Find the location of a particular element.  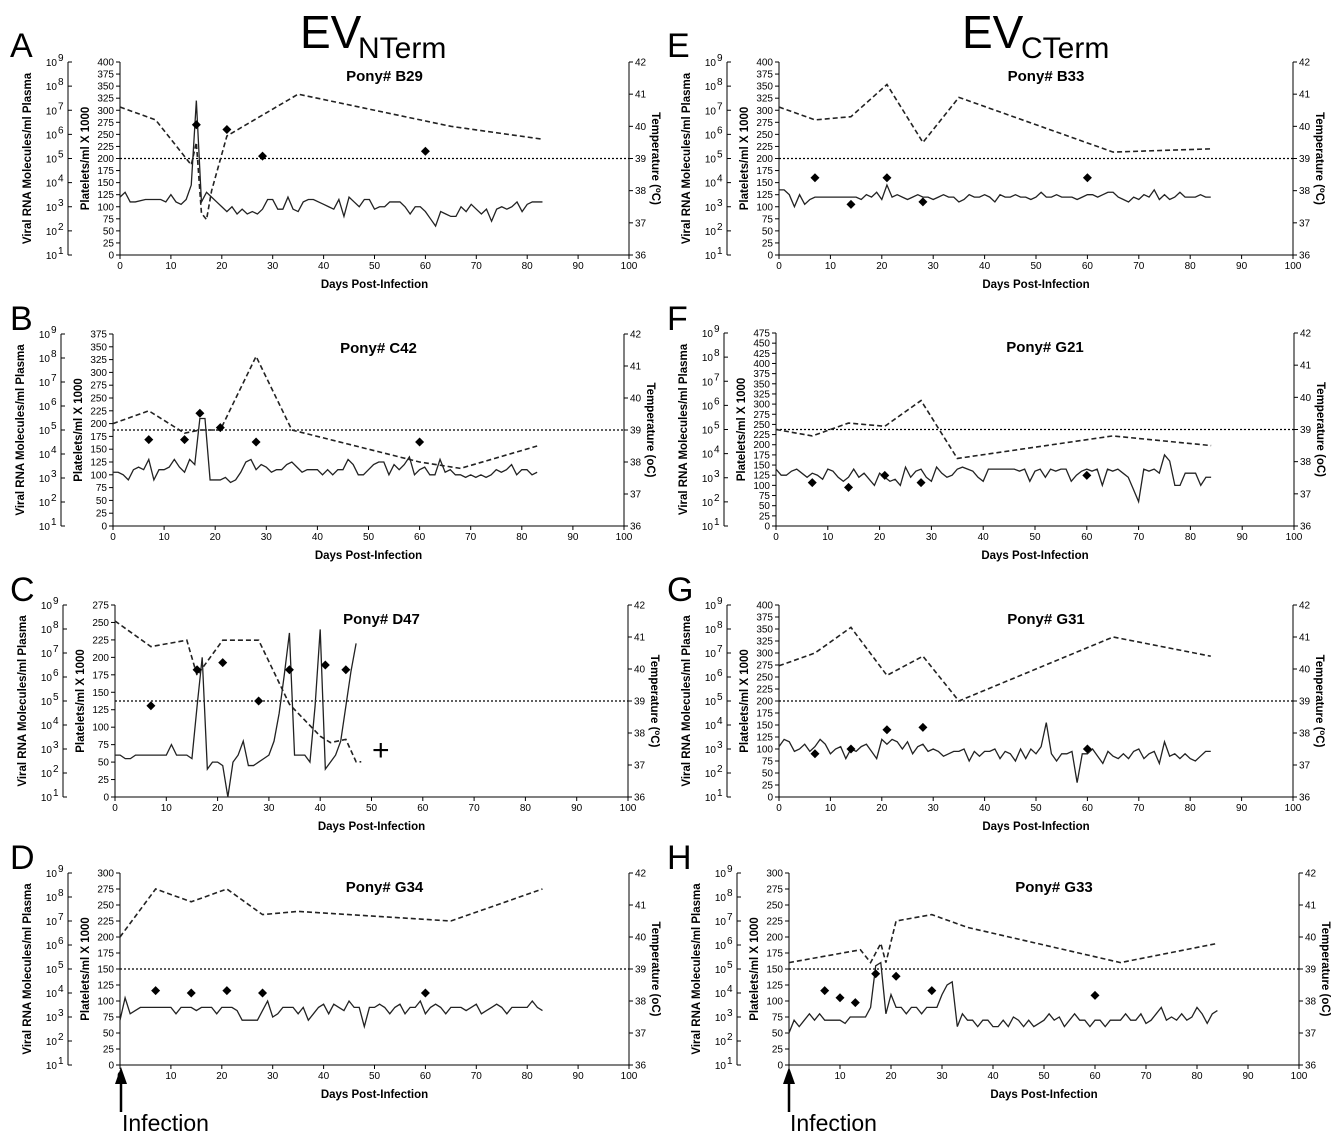

pony-title: Pony# B29 is located at coordinates (384, 76).